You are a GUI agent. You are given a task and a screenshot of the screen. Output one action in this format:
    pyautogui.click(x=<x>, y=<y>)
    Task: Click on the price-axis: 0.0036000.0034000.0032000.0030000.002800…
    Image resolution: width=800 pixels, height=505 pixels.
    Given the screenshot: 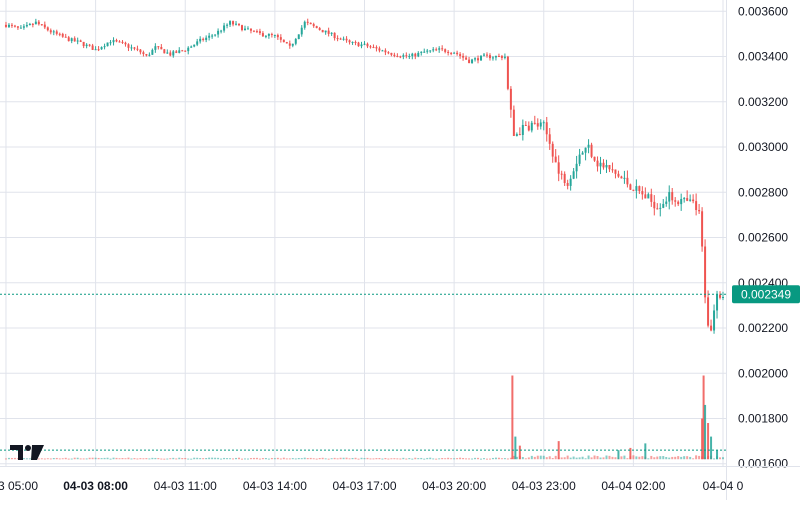 What is the action you would take?
    pyautogui.click(x=763, y=250)
    